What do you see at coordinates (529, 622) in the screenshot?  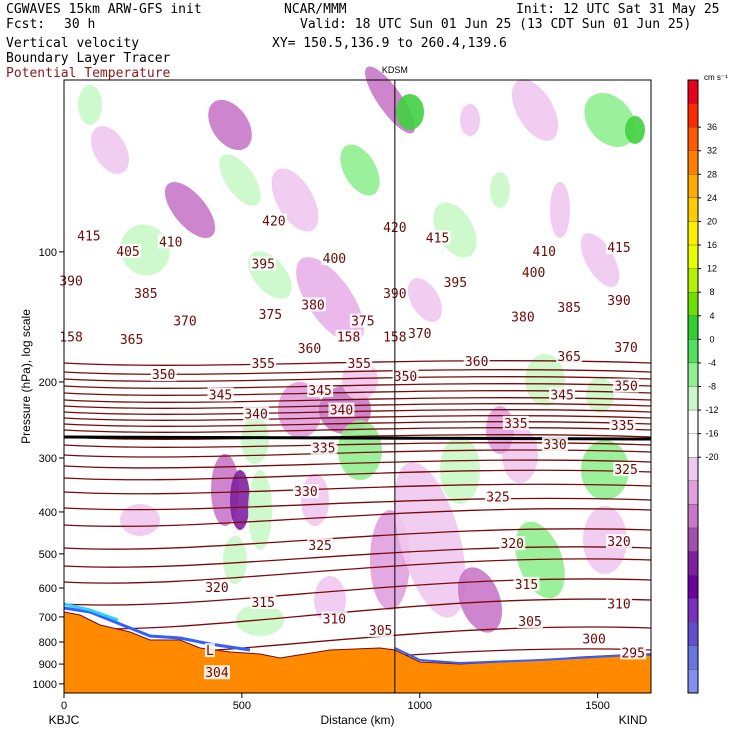 I see `contour-label: 305` at bounding box center [529, 622].